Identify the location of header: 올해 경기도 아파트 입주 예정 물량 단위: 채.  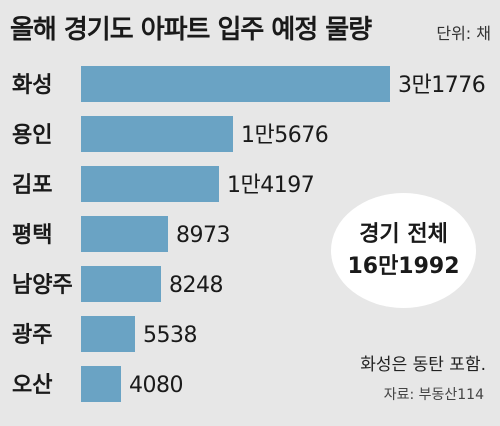
(252, 30).